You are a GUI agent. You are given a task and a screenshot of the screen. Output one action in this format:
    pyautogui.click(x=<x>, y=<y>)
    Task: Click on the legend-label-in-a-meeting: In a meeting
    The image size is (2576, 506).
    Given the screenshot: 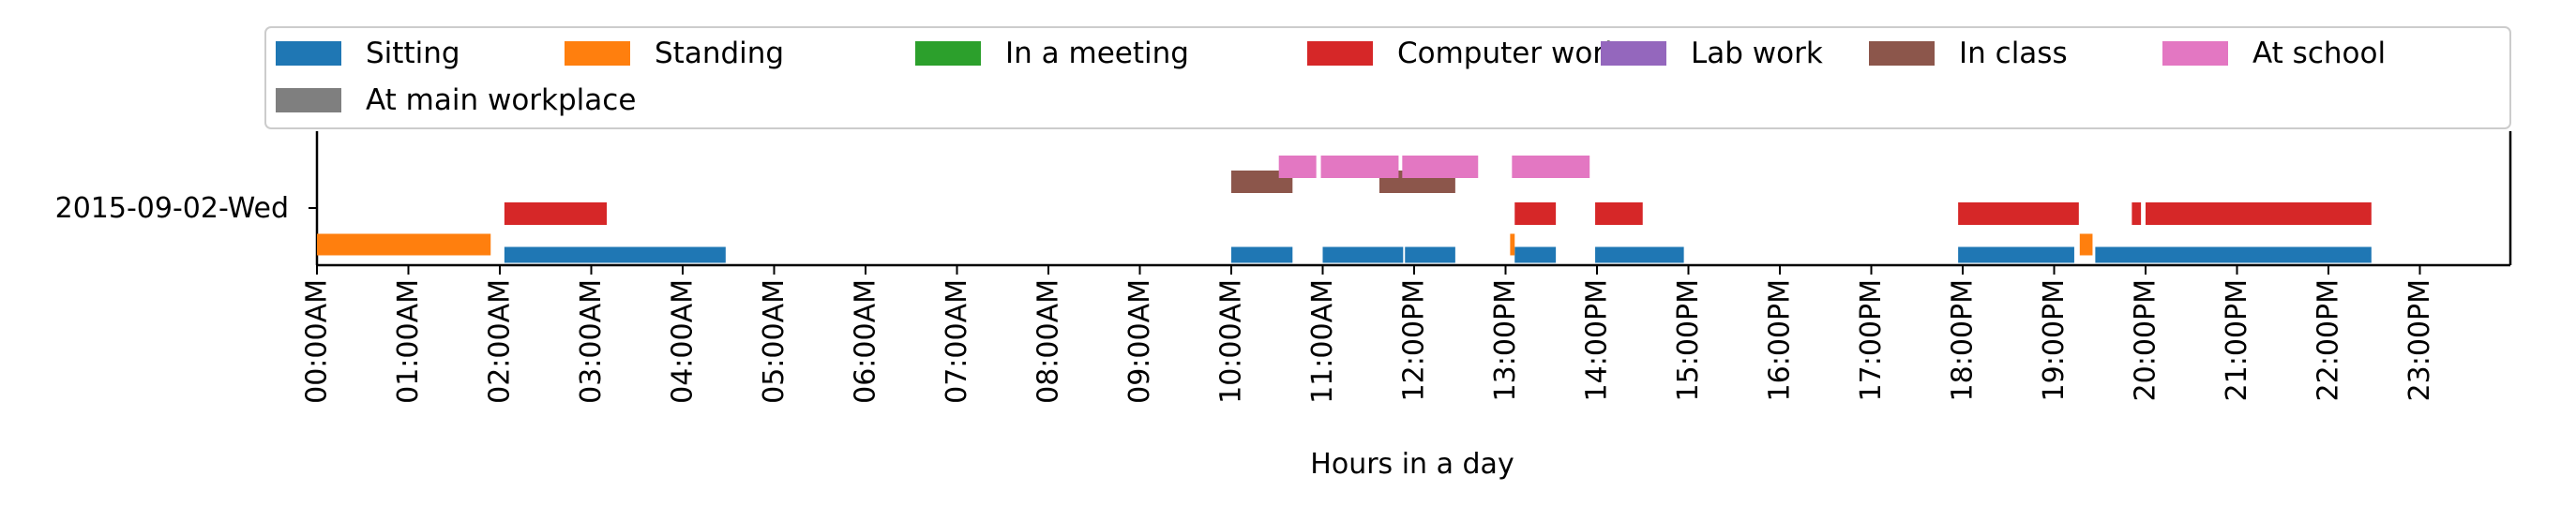 What is the action you would take?
    pyautogui.click(x=1097, y=53)
    